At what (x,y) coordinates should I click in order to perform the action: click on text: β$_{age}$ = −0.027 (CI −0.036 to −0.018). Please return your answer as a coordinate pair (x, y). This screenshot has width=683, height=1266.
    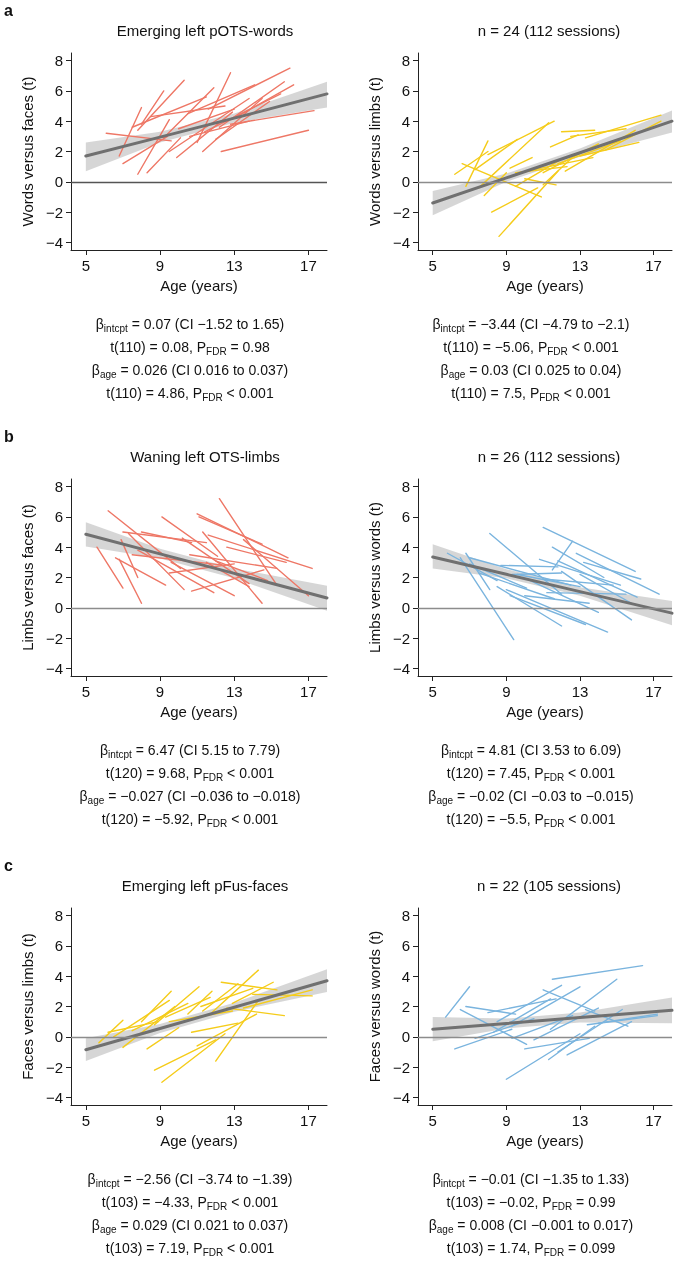
    Looking at the image, I should click on (190, 797).